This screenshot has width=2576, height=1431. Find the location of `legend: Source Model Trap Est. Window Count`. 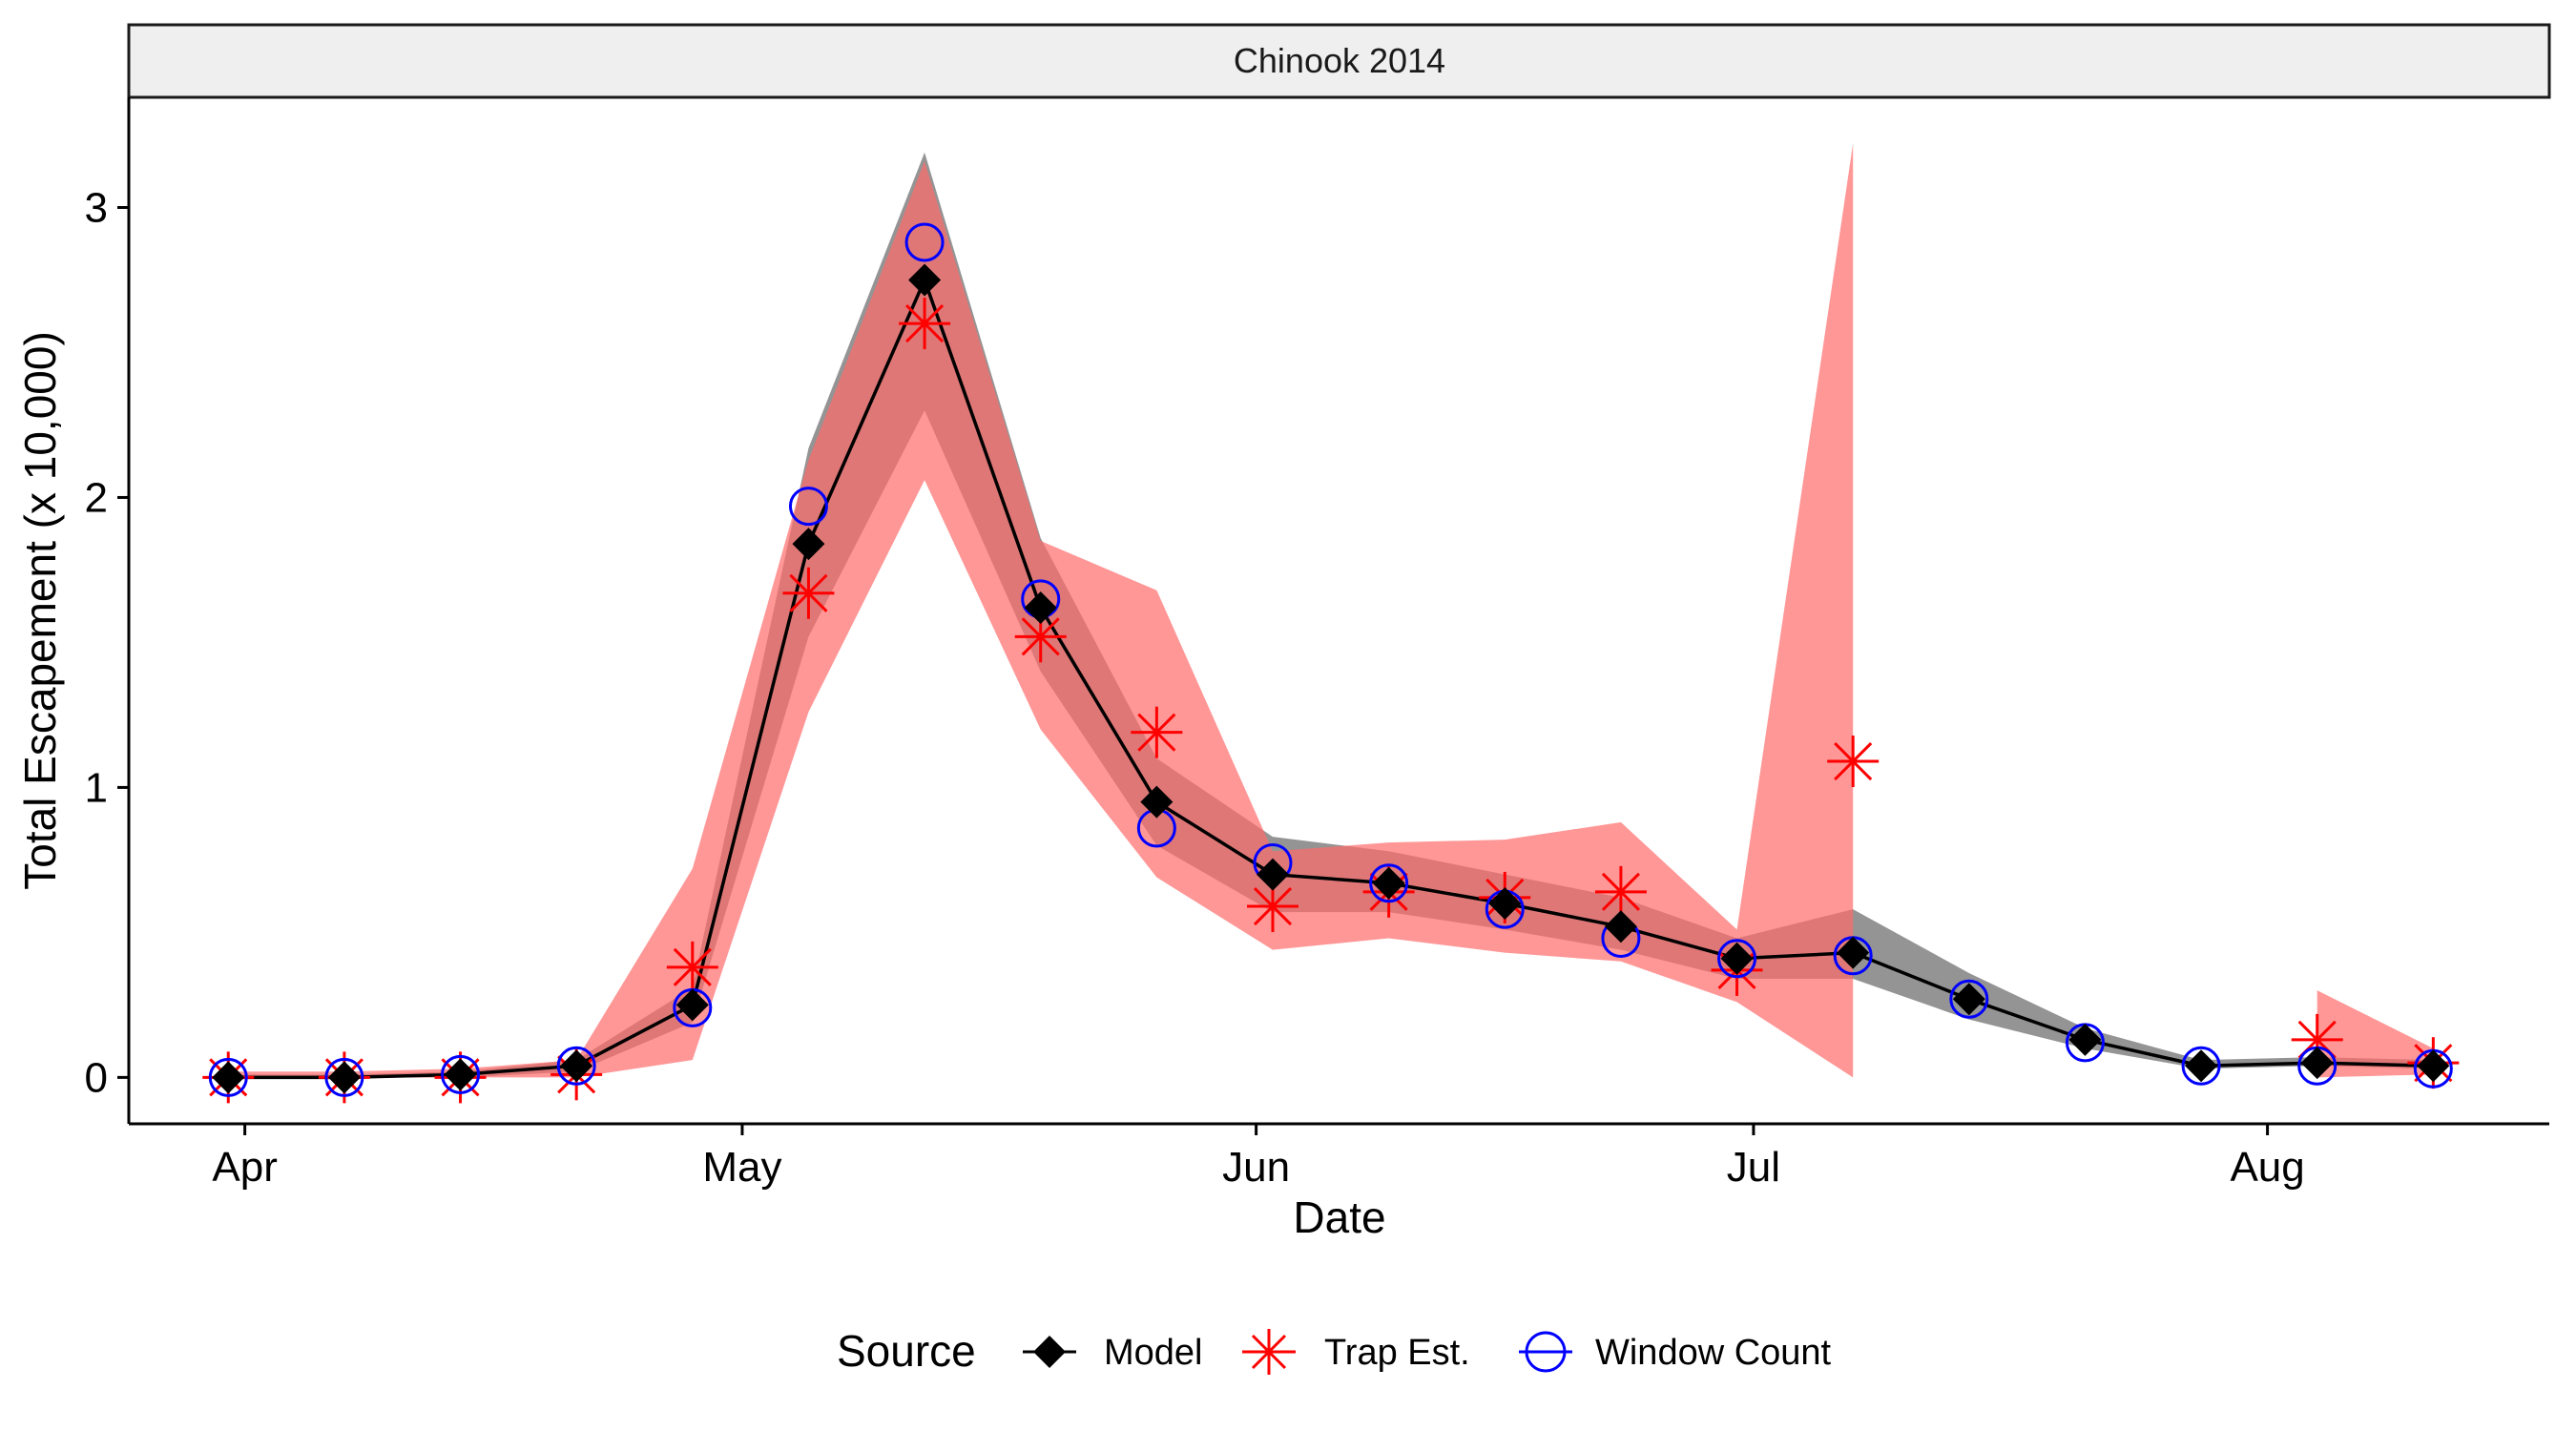

legend: Source Model Trap Est. Window Count is located at coordinates (1334, 1351).